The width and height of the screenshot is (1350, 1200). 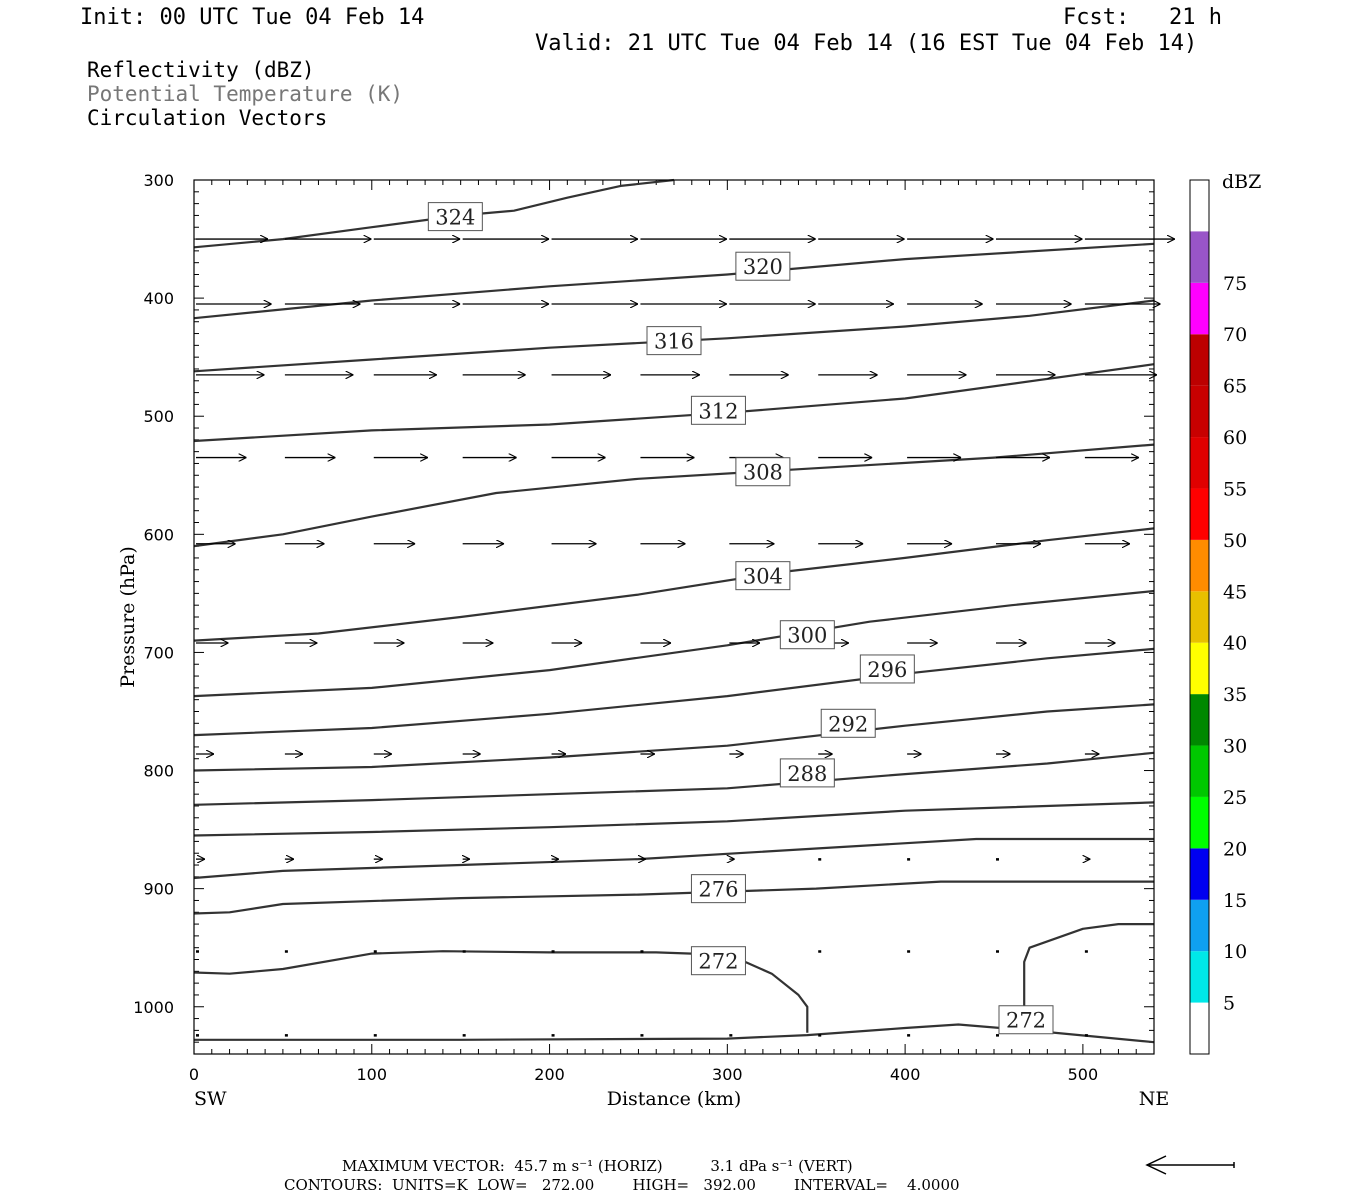 I want to click on contour-label-text: 320, so click(x=763, y=267).